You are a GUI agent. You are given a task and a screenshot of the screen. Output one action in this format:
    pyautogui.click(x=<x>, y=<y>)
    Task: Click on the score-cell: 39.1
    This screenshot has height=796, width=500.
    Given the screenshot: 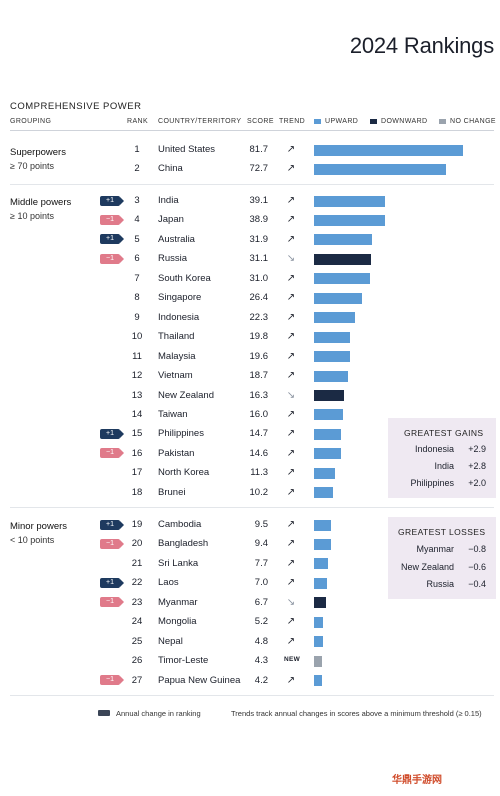 What is the action you would take?
    pyautogui.click(x=259, y=200)
    